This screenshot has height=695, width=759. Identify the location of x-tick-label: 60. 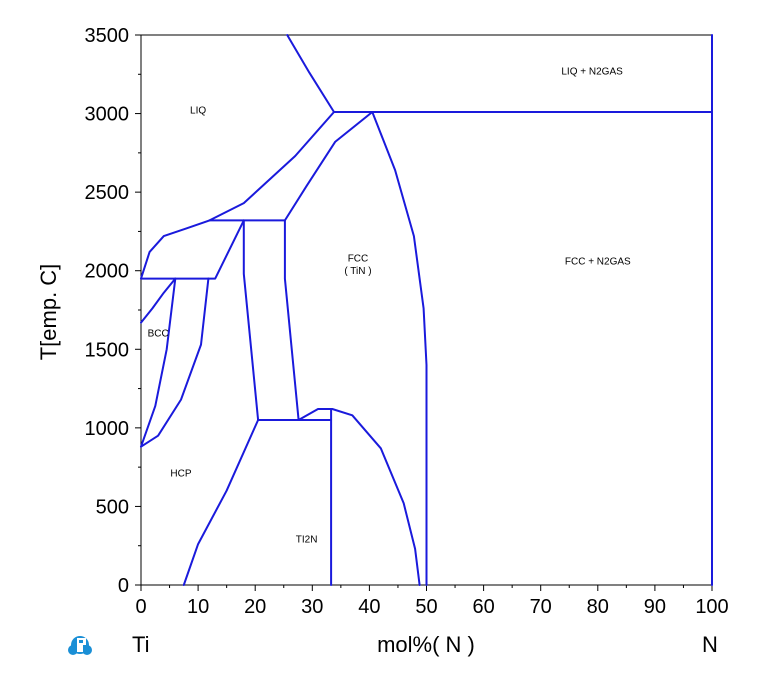
(483, 607).